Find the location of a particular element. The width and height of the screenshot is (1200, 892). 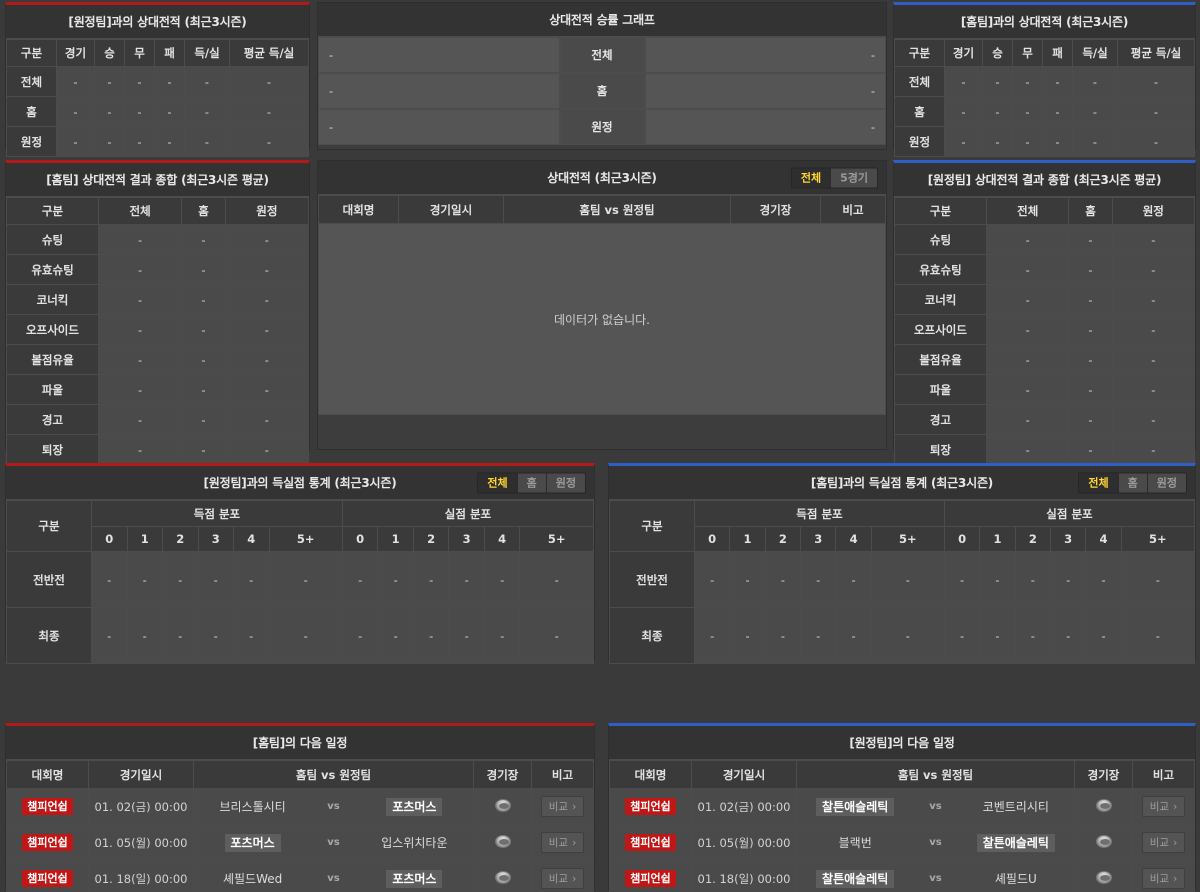

away-team: 입스위치타운 is located at coordinates (414, 843).